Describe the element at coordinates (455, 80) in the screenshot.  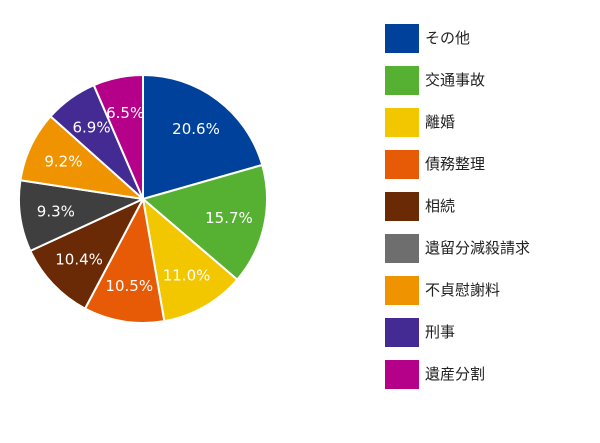
I see `legend-label: 交通事故` at that location.